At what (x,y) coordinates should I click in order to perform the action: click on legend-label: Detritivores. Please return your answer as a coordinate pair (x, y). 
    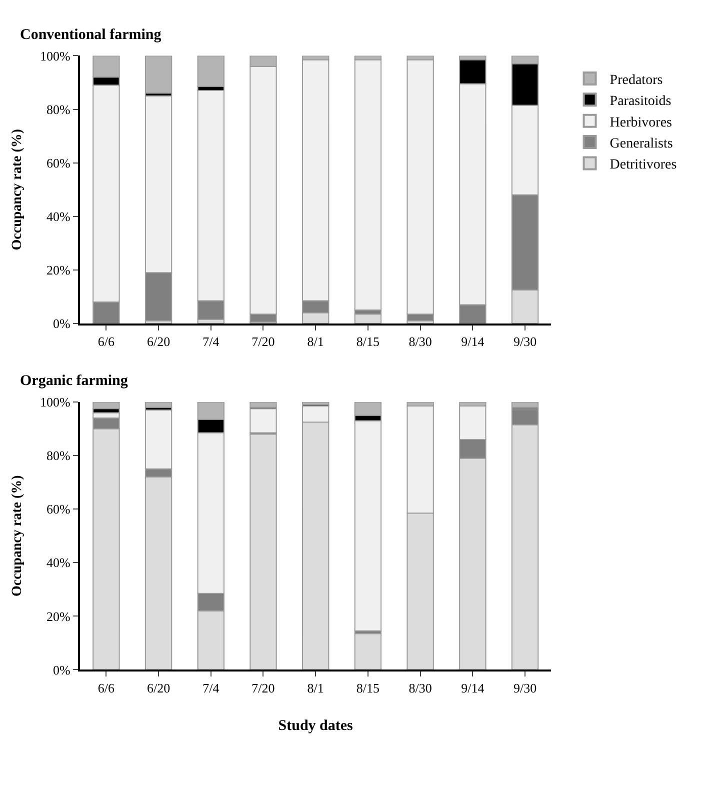
    Looking at the image, I should click on (643, 165).